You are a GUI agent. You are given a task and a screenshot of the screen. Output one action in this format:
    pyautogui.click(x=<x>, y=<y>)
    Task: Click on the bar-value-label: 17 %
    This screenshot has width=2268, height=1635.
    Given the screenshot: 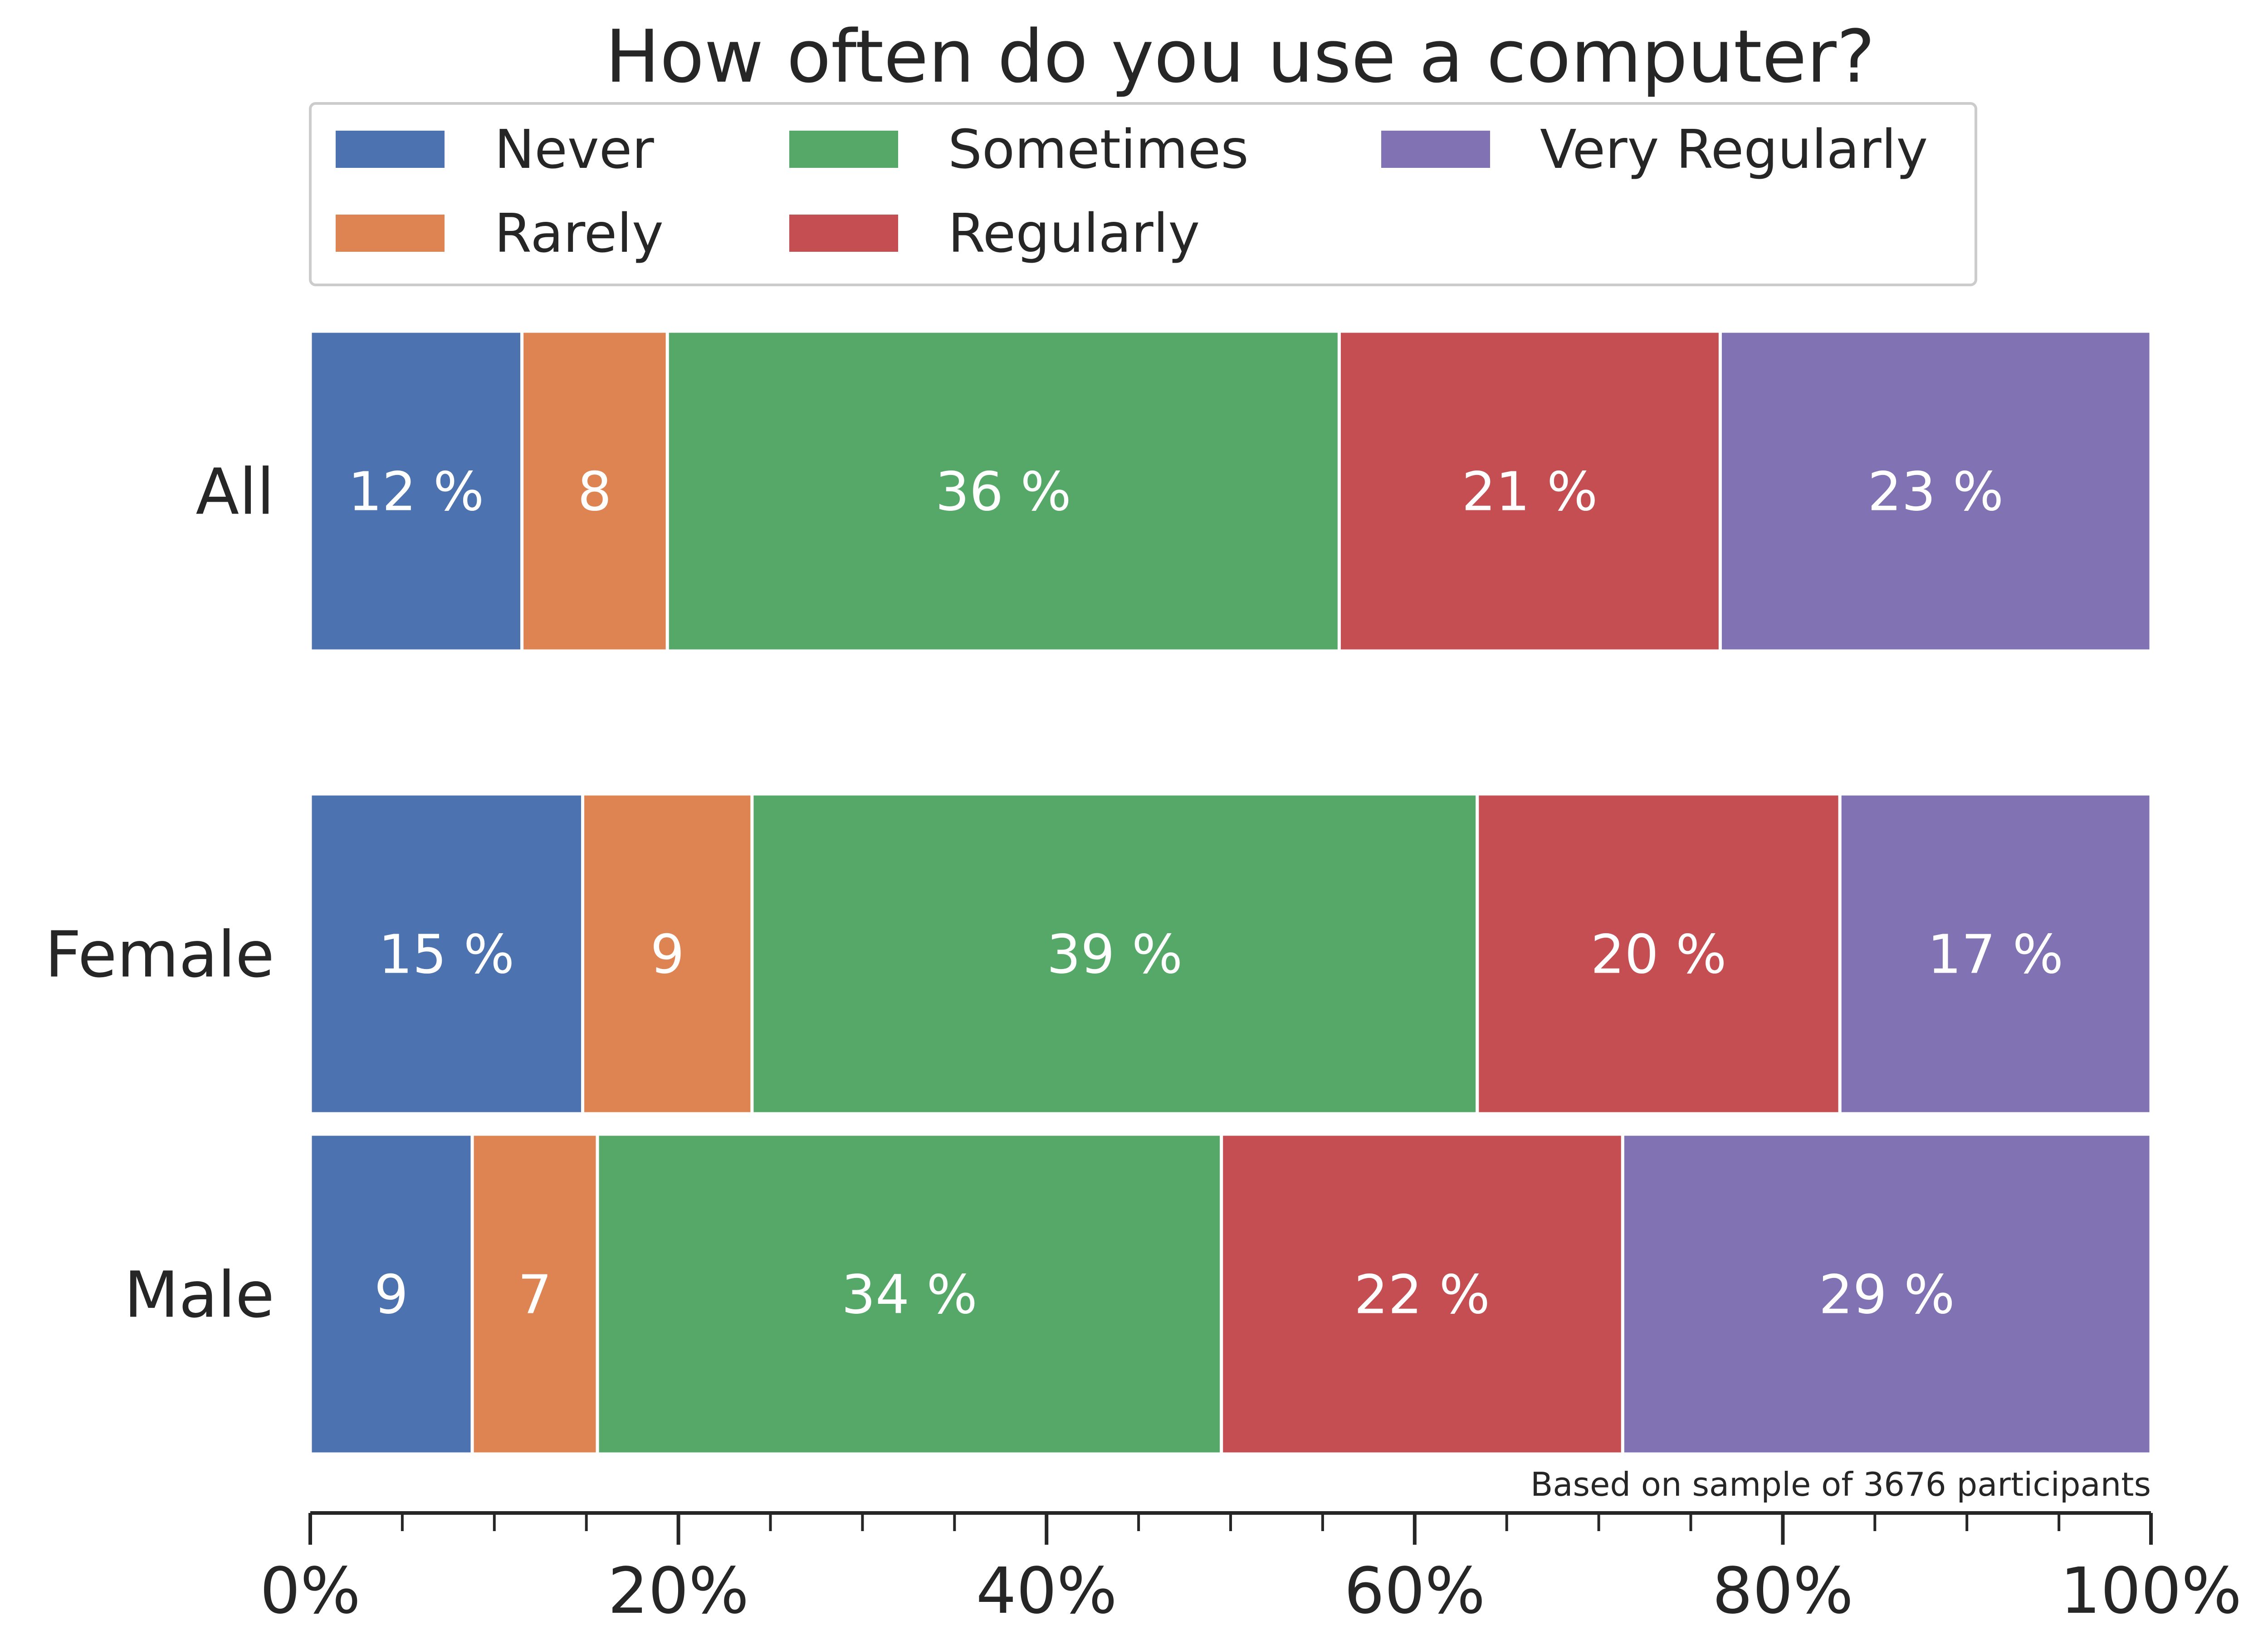 What is the action you would take?
    pyautogui.click(x=1995, y=955)
    